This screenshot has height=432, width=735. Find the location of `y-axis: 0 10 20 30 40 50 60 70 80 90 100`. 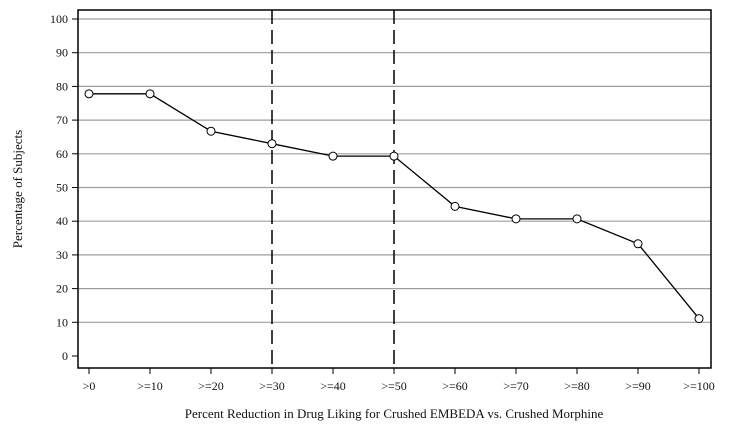

y-axis: 0 10 20 30 40 50 60 70 80 90 100 is located at coordinates (64, 187).